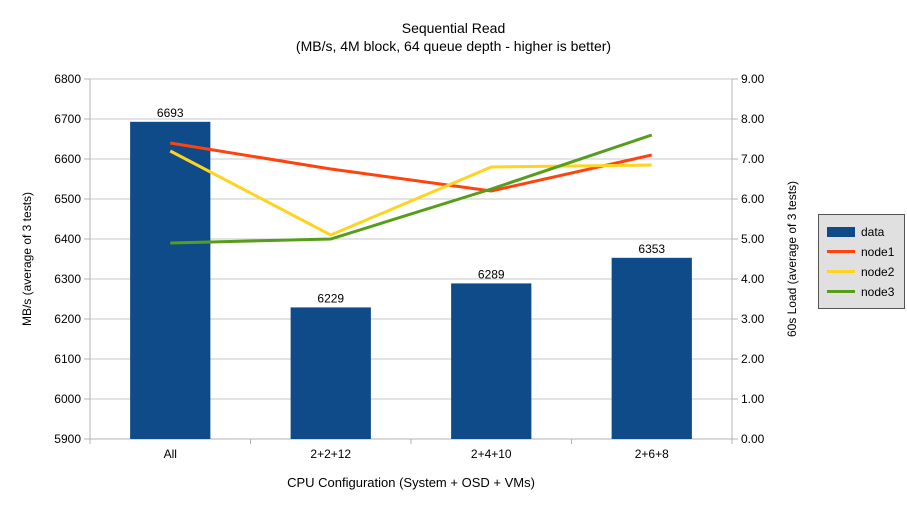  I want to click on legend-label-data: data, so click(873, 231).